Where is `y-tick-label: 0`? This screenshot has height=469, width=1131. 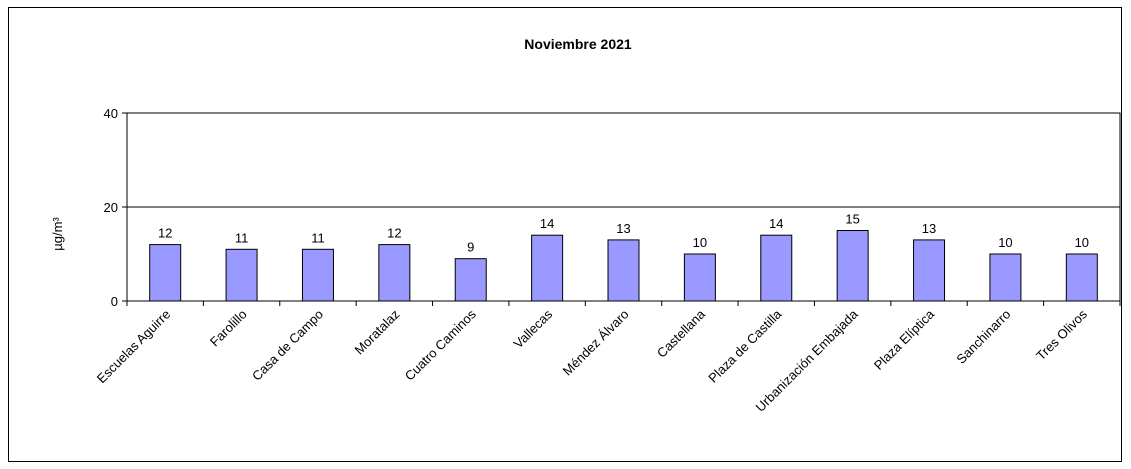 y-tick-label: 0 is located at coordinates (114, 301).